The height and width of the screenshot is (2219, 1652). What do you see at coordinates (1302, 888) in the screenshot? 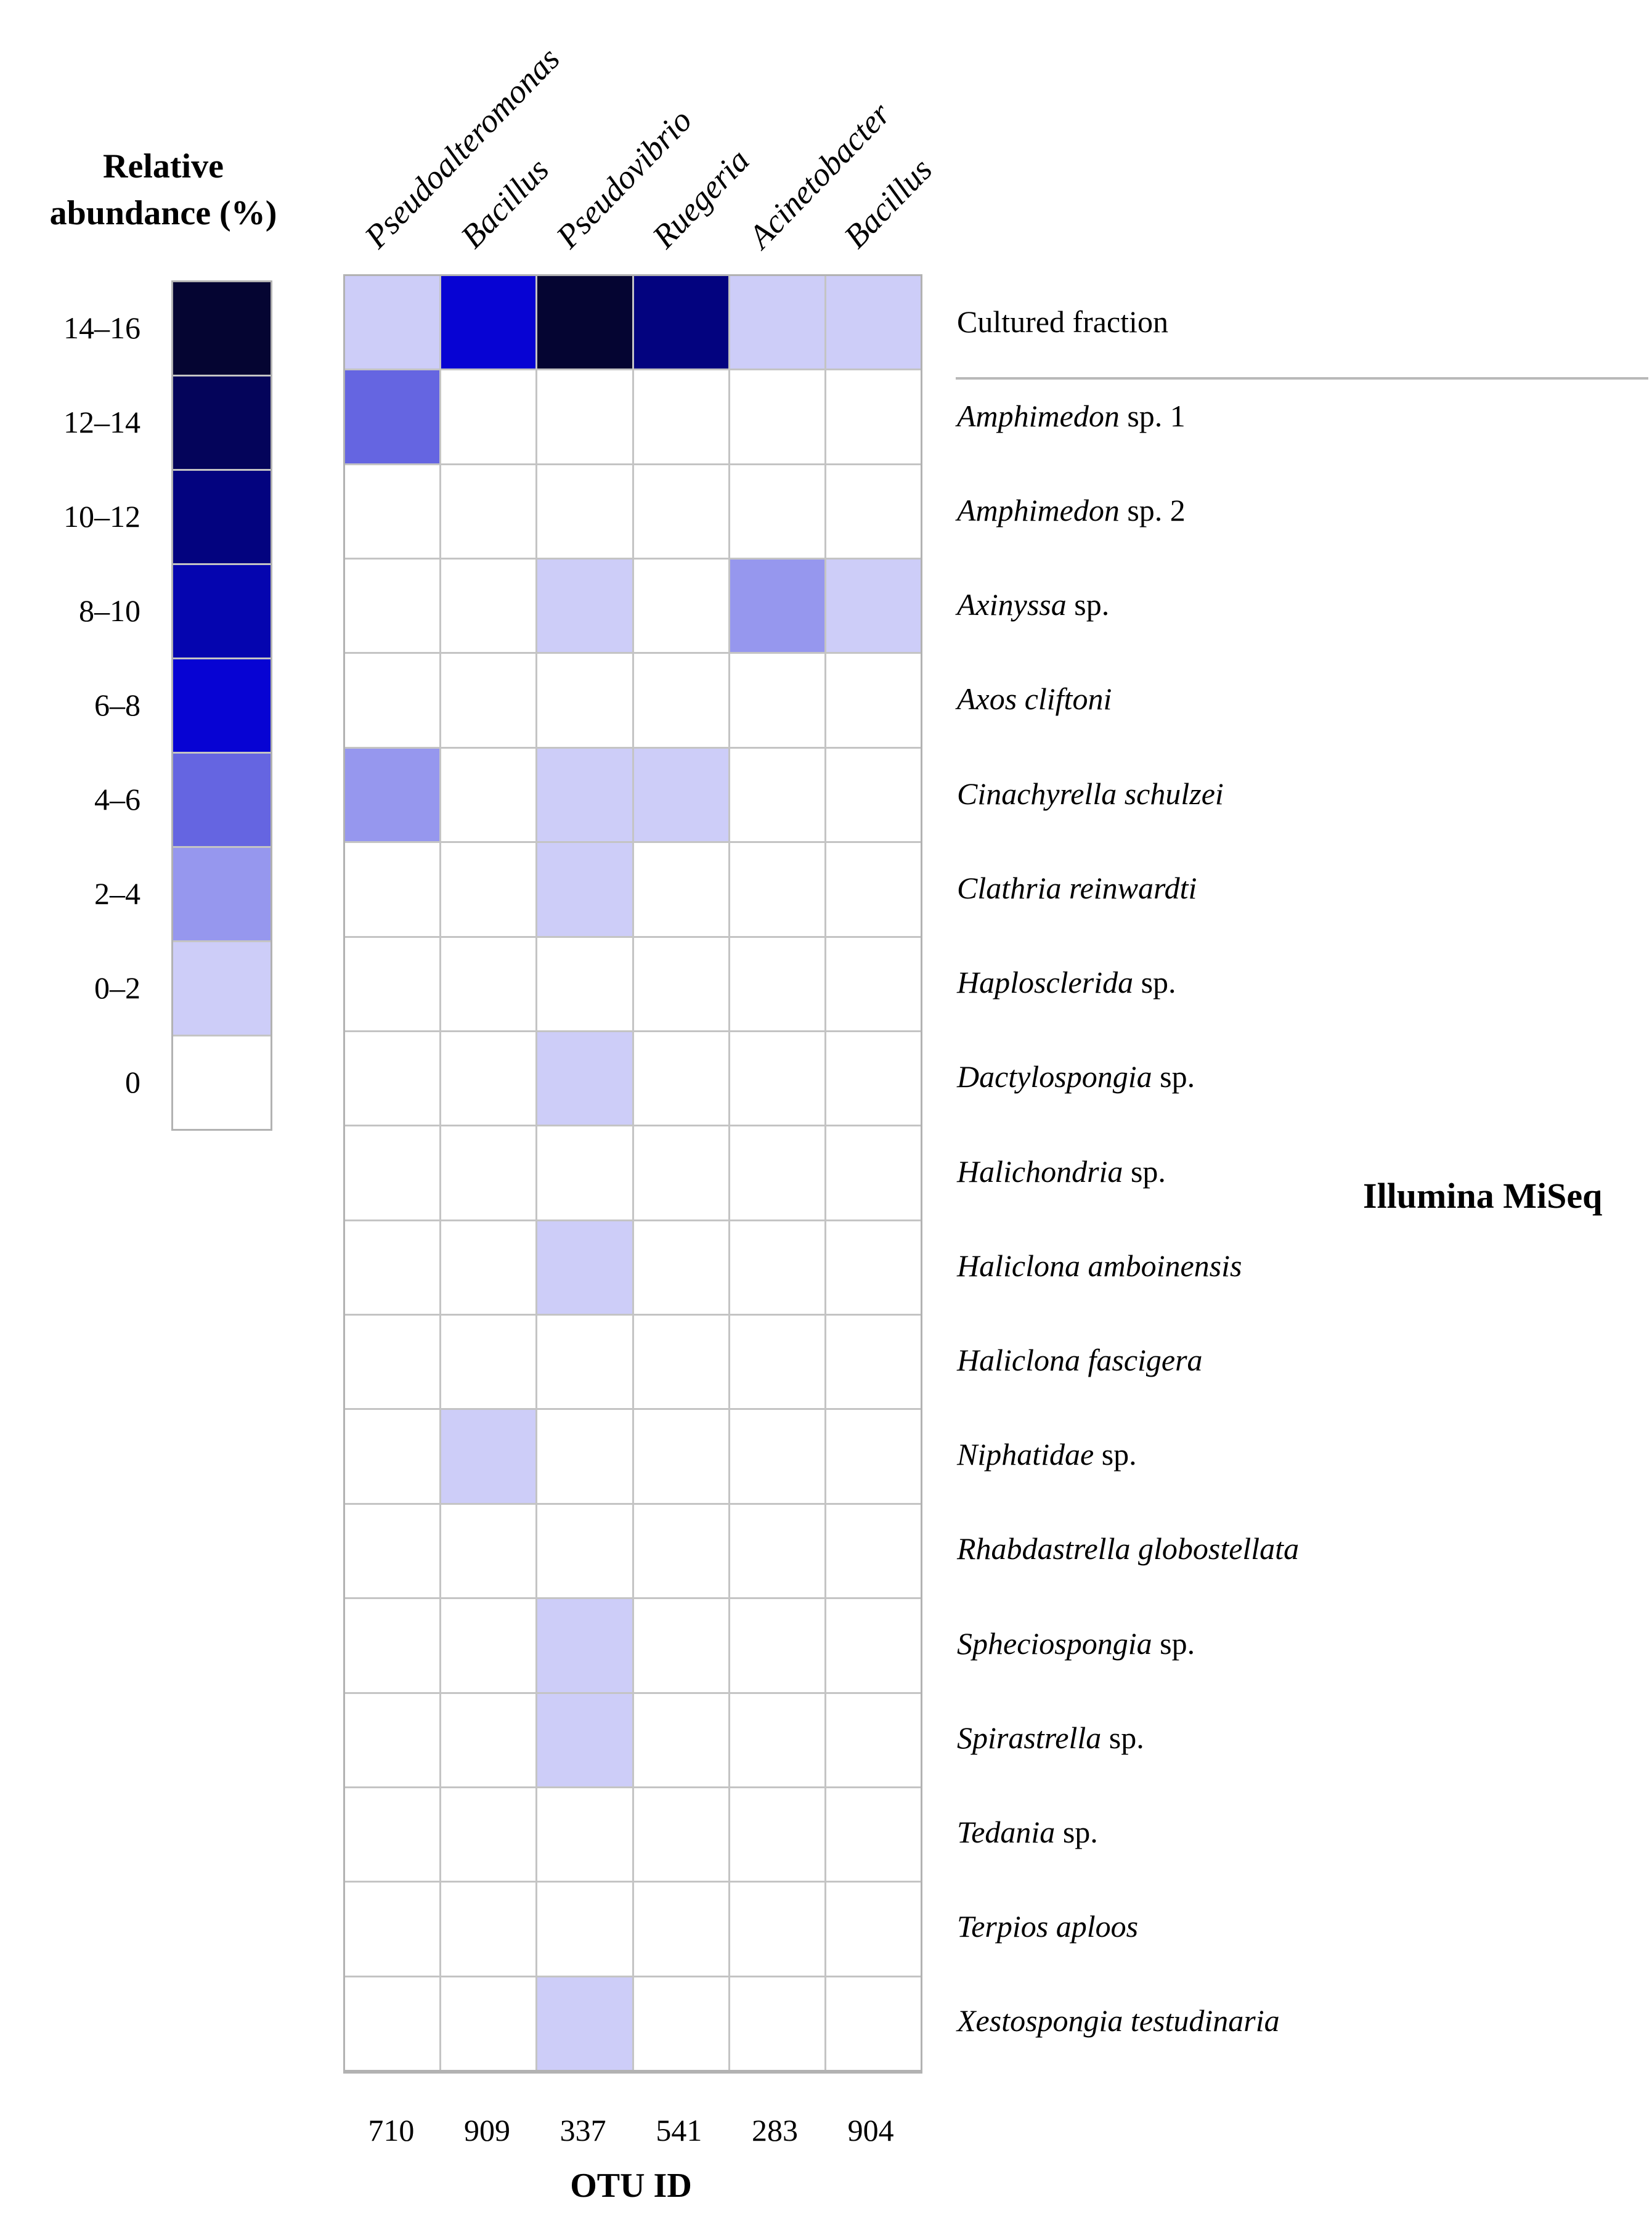
I see `row-label: Clathria reinwardti` at bounding box center [1302, 888].